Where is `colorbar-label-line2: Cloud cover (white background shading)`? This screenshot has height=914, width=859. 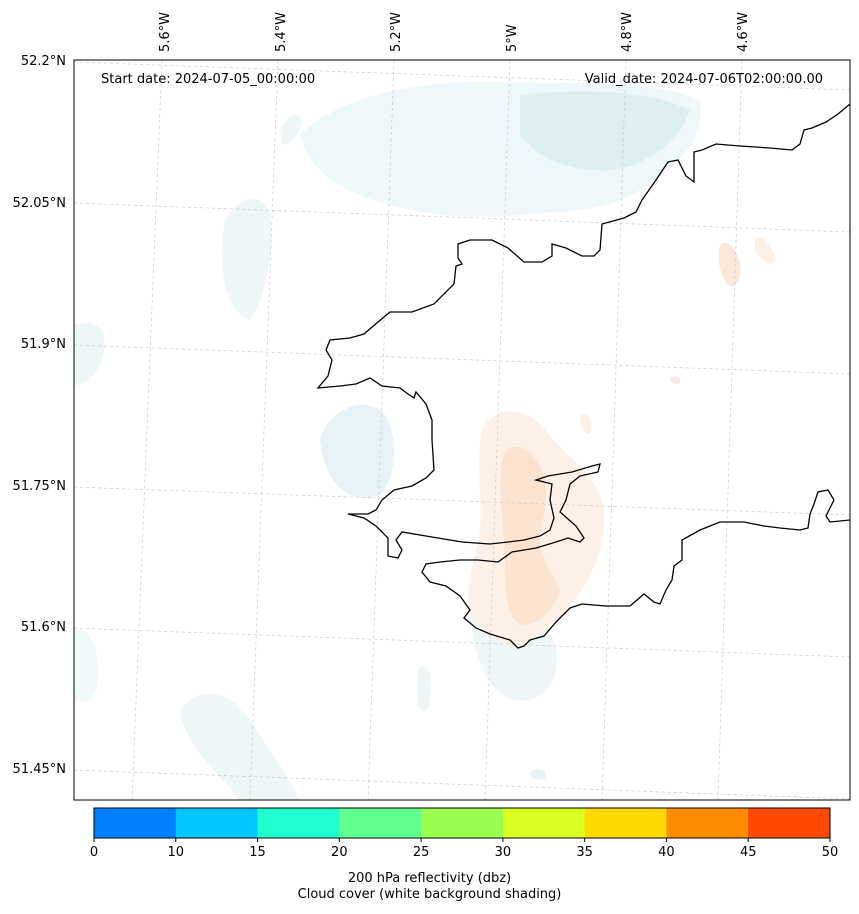 colorbar-label-line2: Cloud cover (white background shading) is located at coordinates (429, 894).